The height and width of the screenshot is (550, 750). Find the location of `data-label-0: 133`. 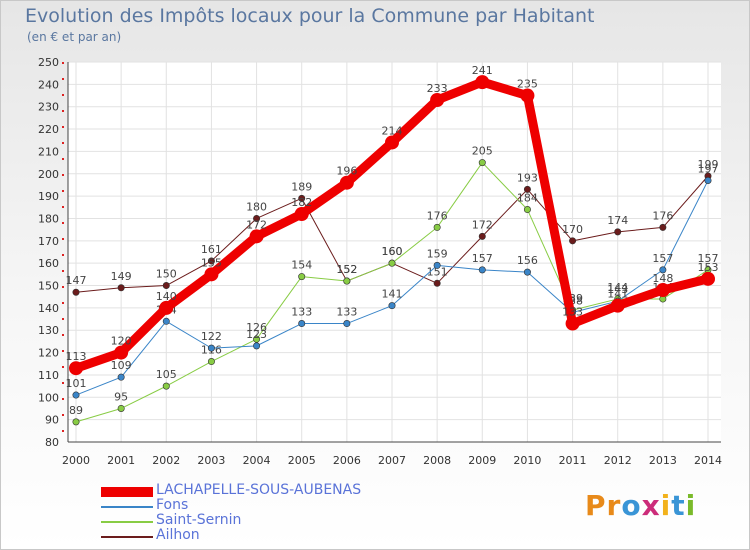

data-label-0: 133 is located at coordinates (572, 312).